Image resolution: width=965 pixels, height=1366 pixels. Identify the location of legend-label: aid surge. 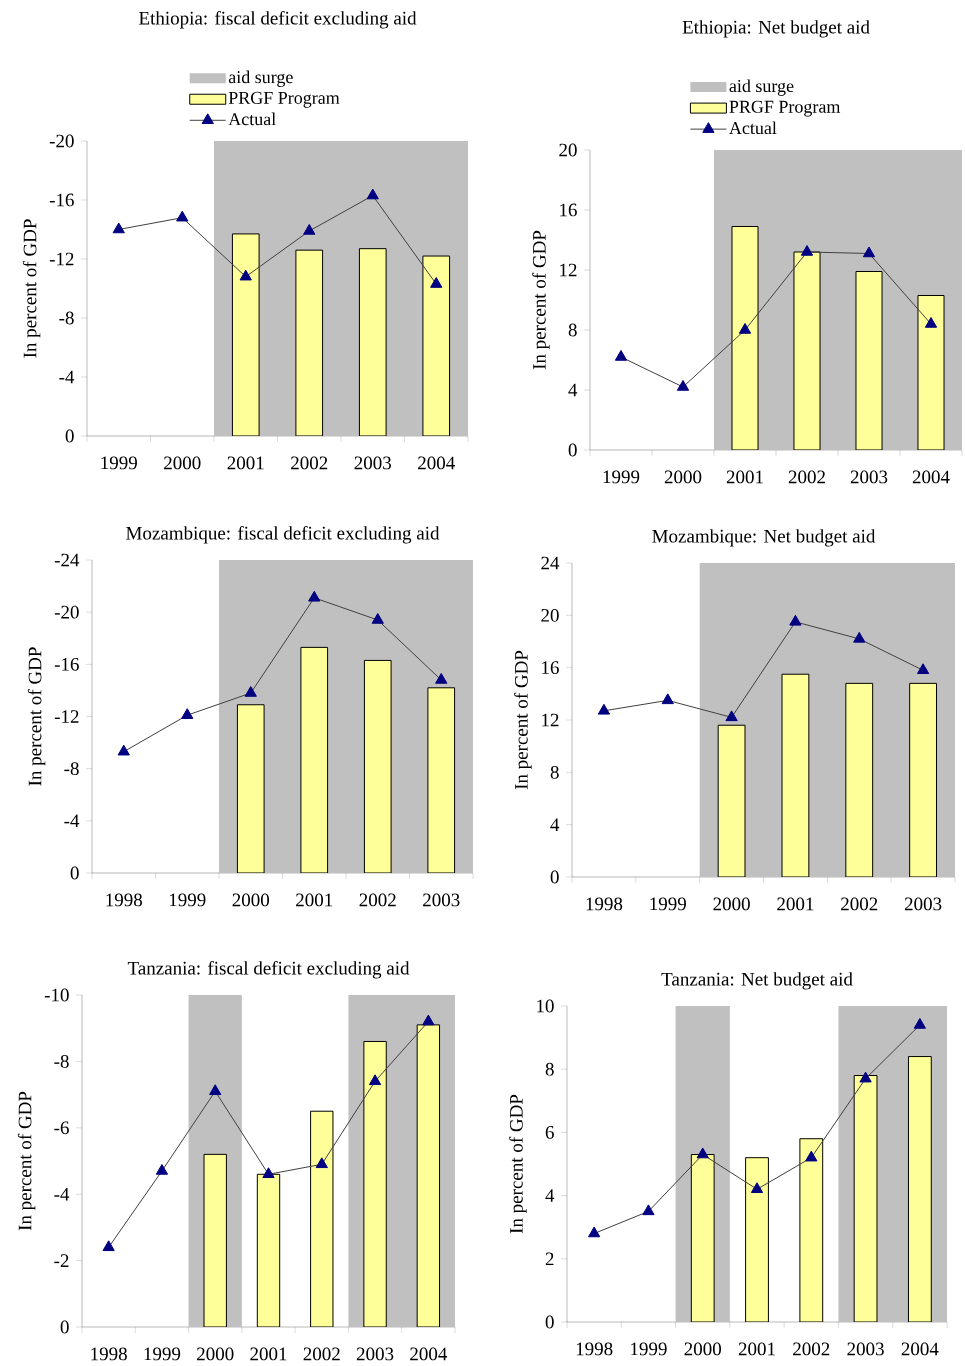
(260, 78).